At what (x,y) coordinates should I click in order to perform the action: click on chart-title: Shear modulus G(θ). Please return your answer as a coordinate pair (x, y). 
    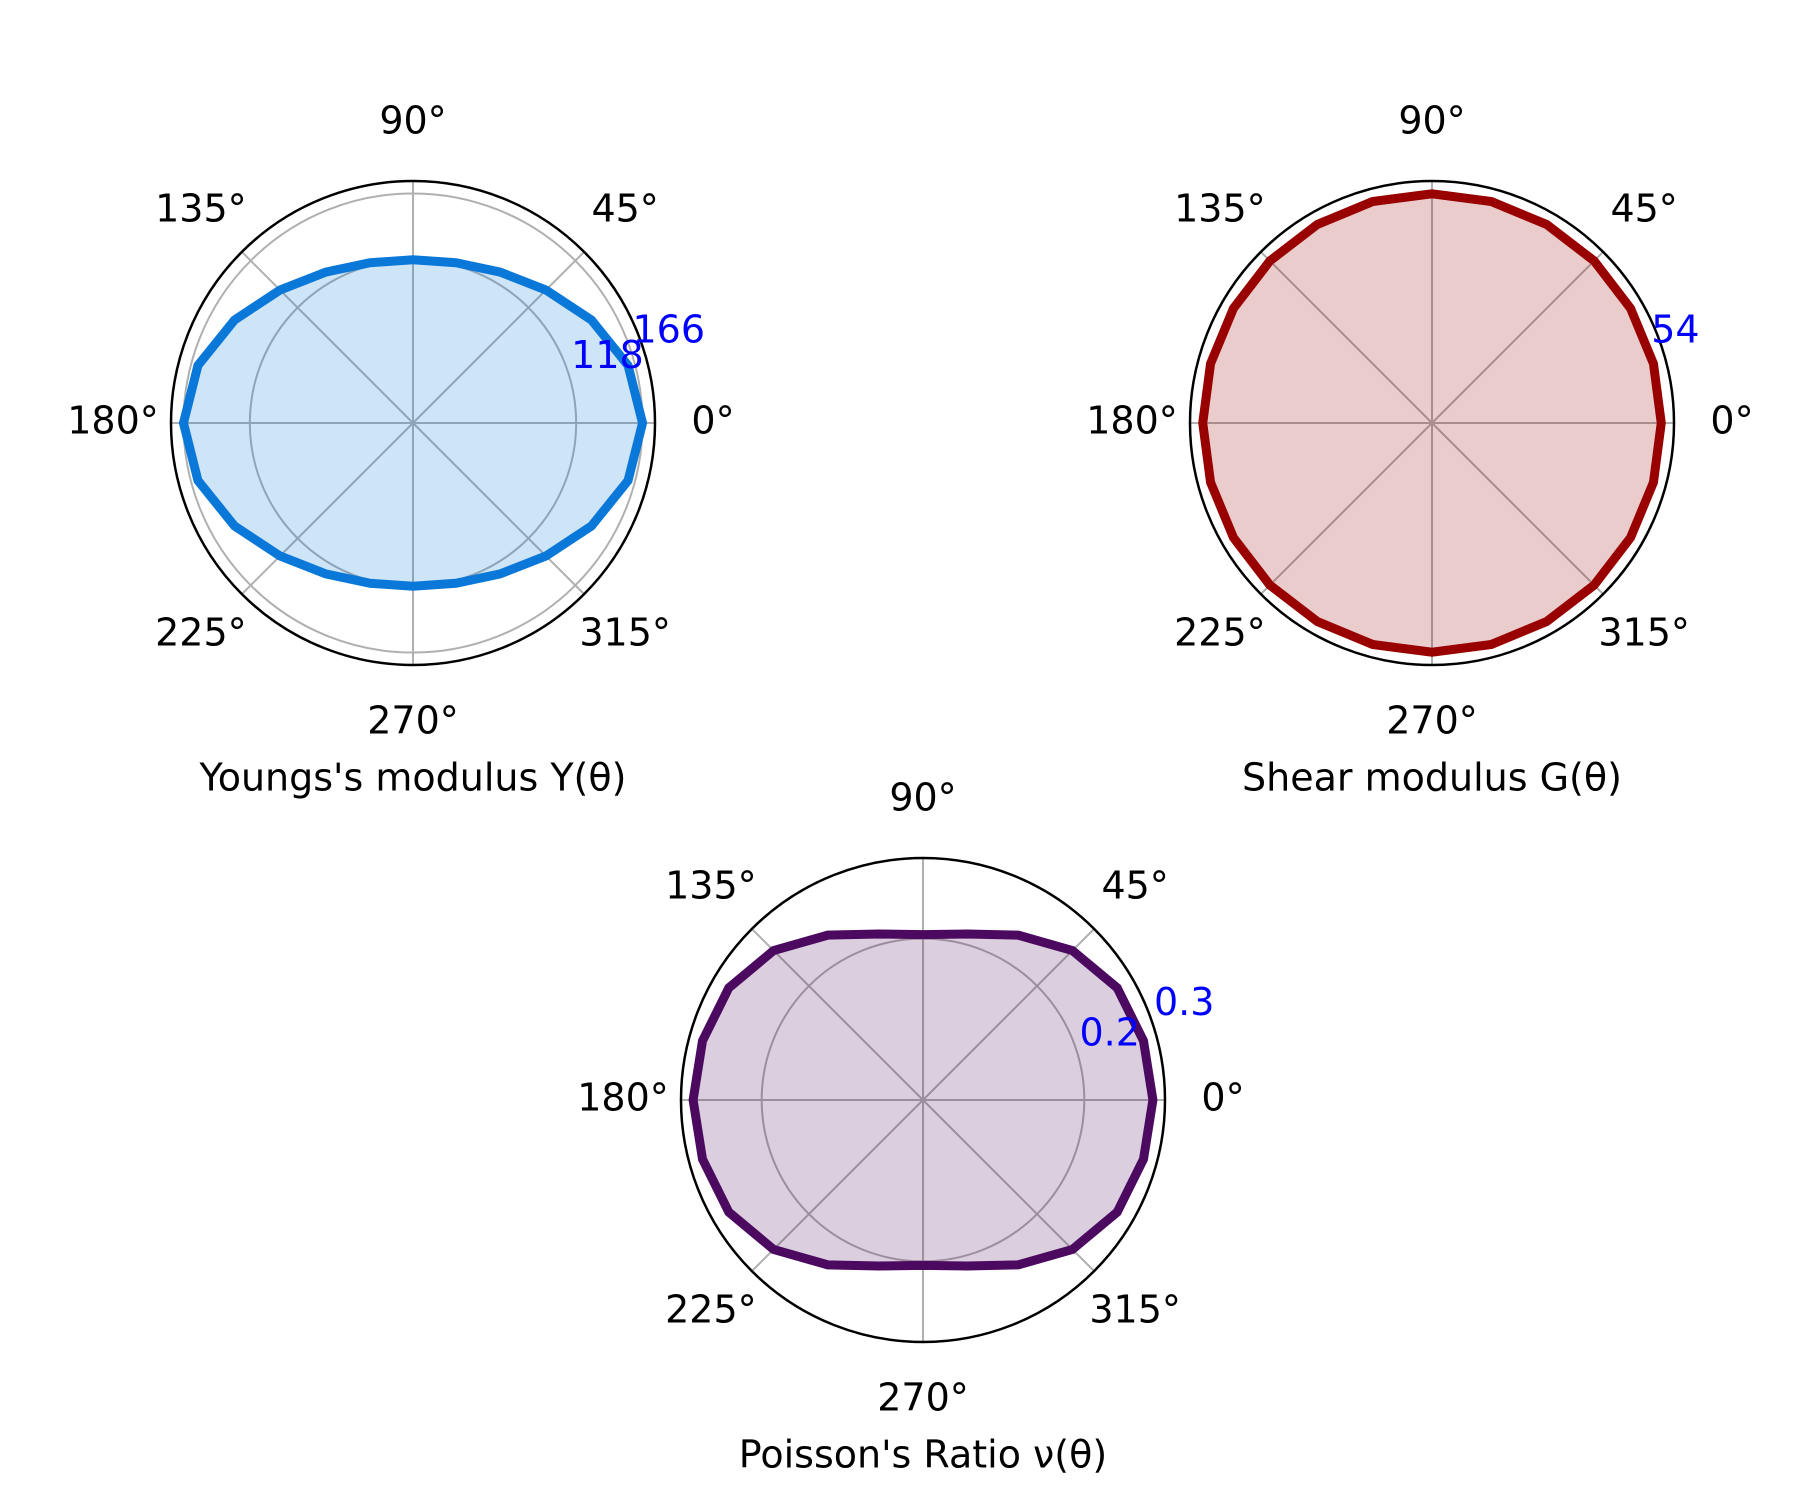
    Looking at the image, I should click on (1432, 778).